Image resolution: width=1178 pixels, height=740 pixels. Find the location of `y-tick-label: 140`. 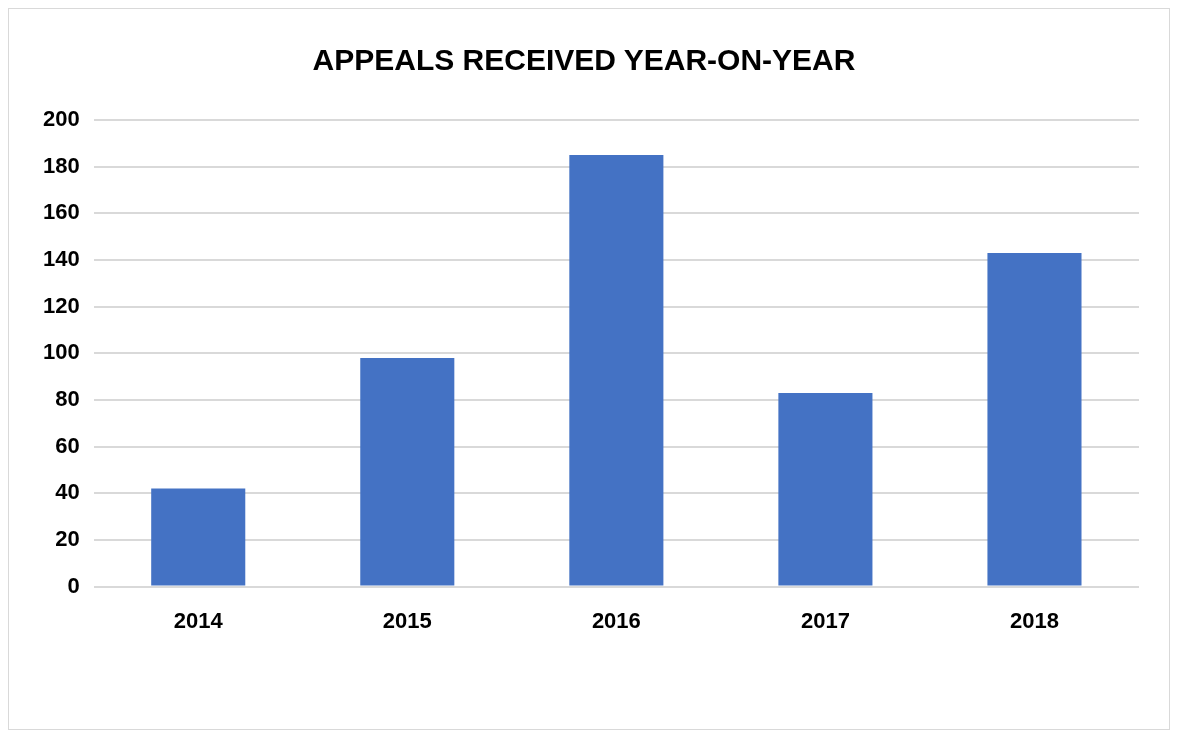

y-tick-label: 140 is located at coordinates (61, 259).